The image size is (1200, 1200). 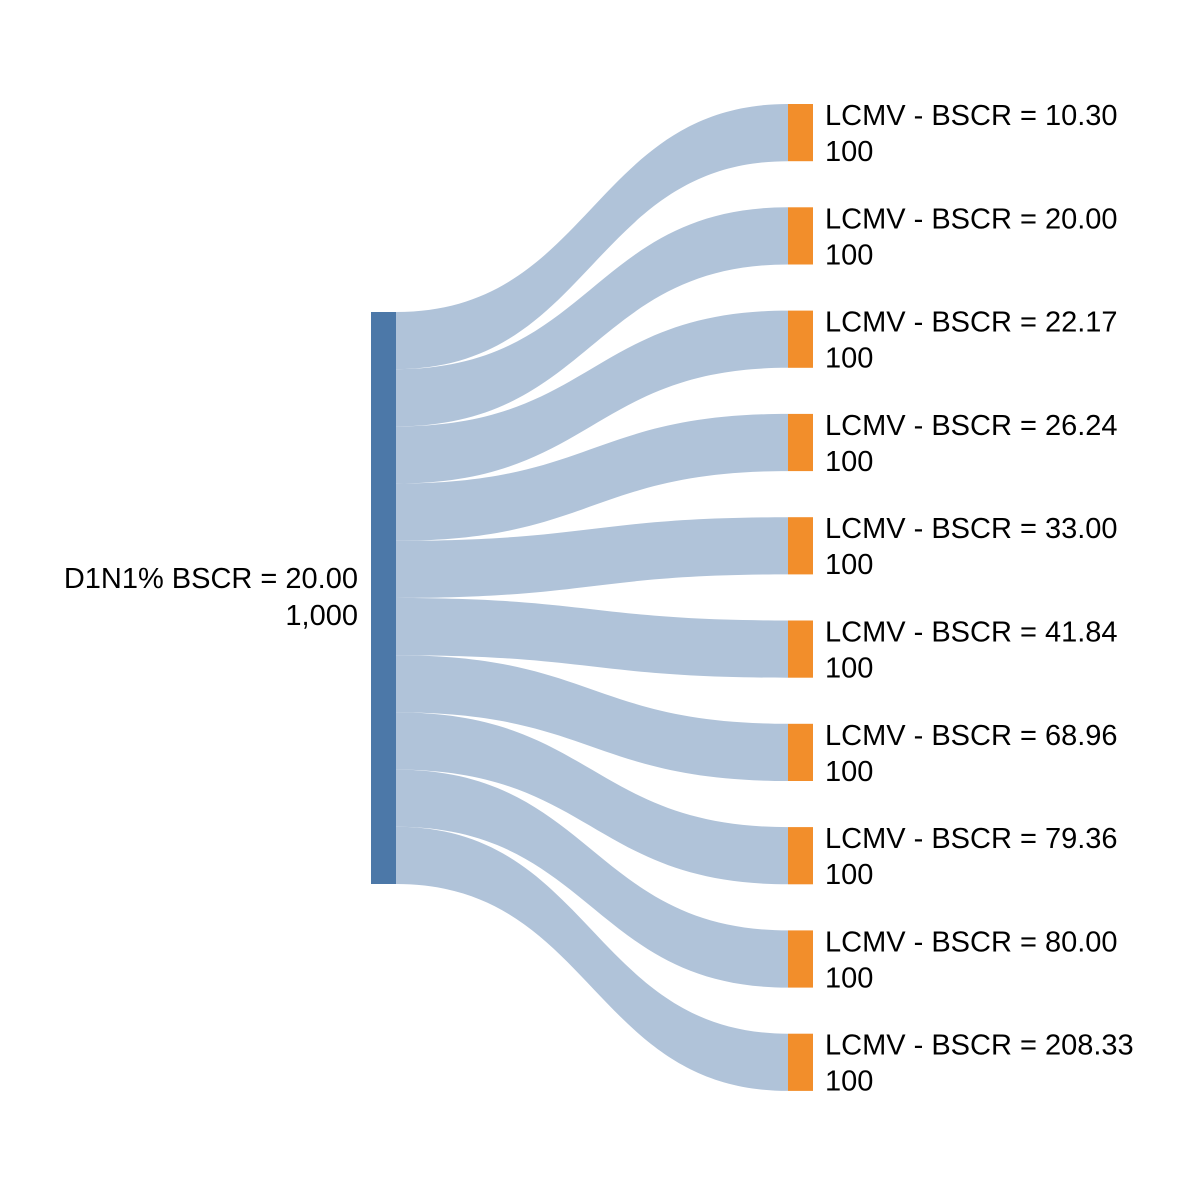 What do you see at coordinates (971, 426) in the screenshot?
I see `target-node-label: LCMV - BSCR = 26.24` at bounding box center [971, 426].